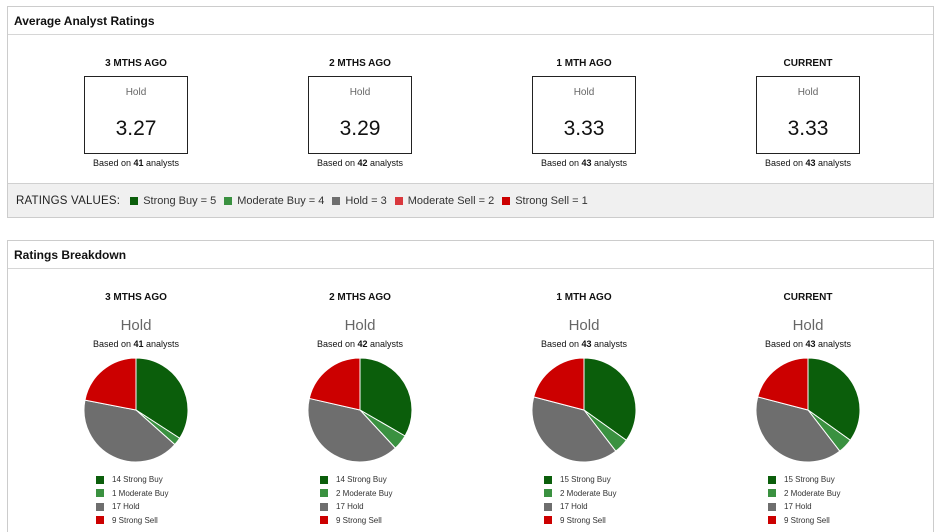 This screenshot has height=532, width=950. What do you see at coordinates (360, 344) in the screenshot?
I see `analyst-count-text: Based on 42 analysts` at bounding box center [360, 344].